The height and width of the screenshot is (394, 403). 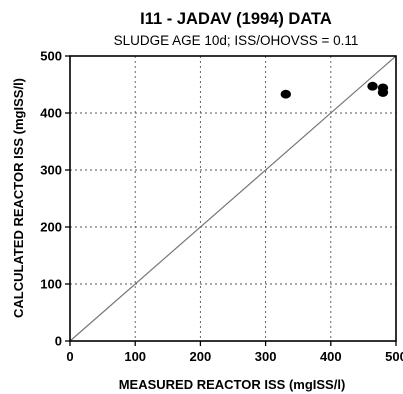 What do you see at coordinates (266, 356) in the screenshot?
I see `x-tick-label-3: 300` at bounding box center [266, 356].